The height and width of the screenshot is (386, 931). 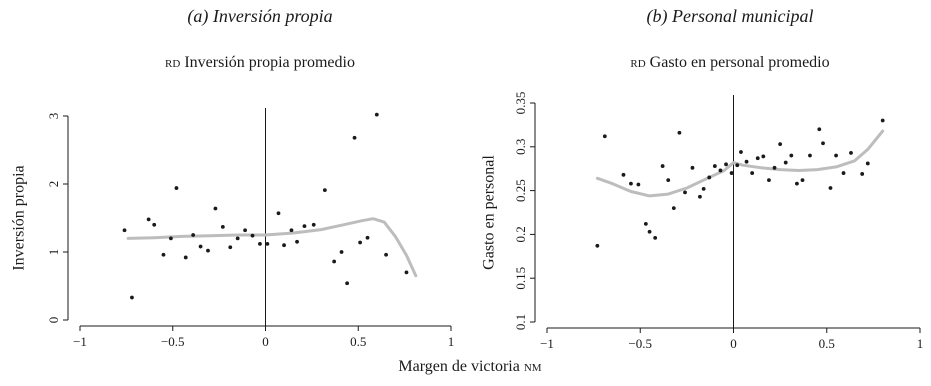 I want to click on panel-a-y-tick-label: 1, so click(x=53, y=252).